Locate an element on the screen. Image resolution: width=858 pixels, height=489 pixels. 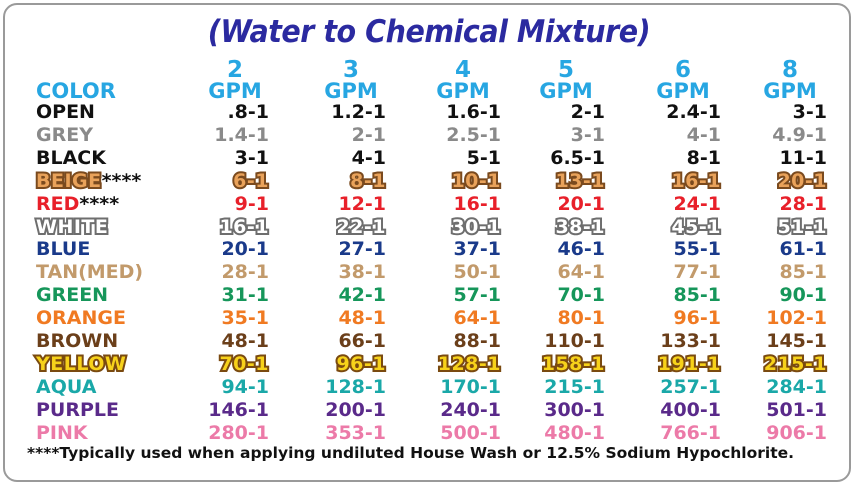
color-label: TAN(MED) is located at coordinates (89, 272).